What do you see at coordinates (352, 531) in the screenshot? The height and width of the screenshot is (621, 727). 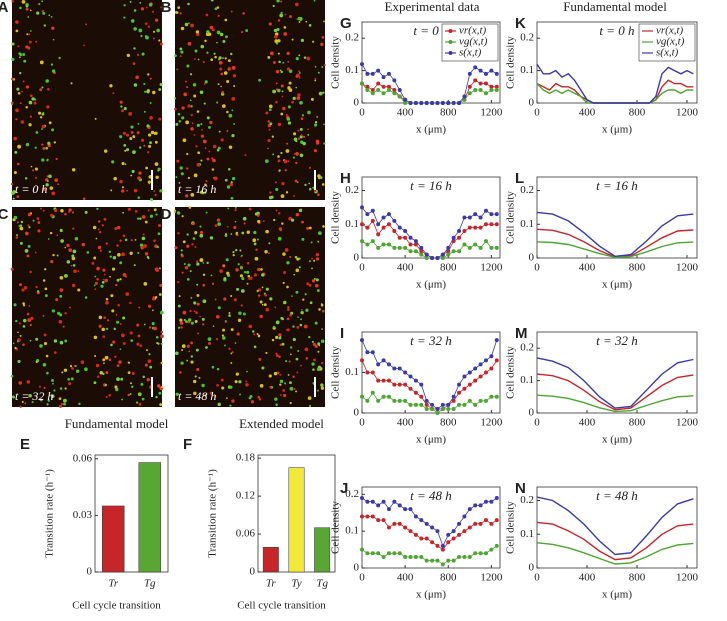 I see `y-tick-label: 0.1` at bounding box center [352, 531].